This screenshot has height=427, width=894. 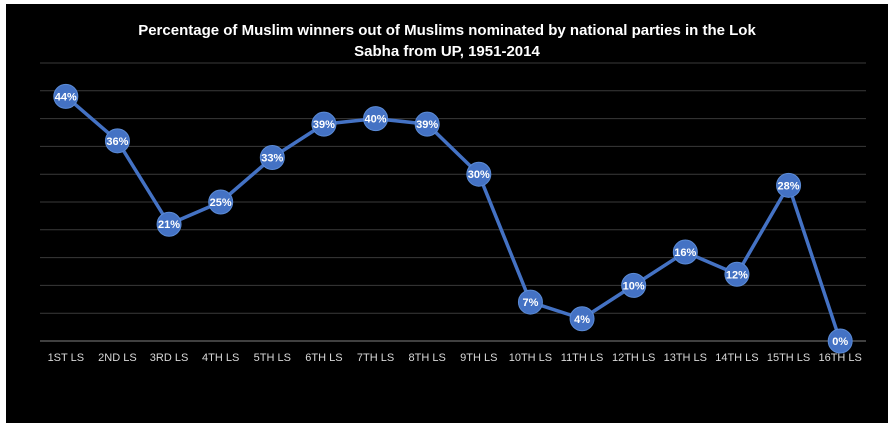 What do you see at coordinates (788, 358) in the screenshot?
I see `x-tick-label: 15TH LS` at bounding box center [788, 358].